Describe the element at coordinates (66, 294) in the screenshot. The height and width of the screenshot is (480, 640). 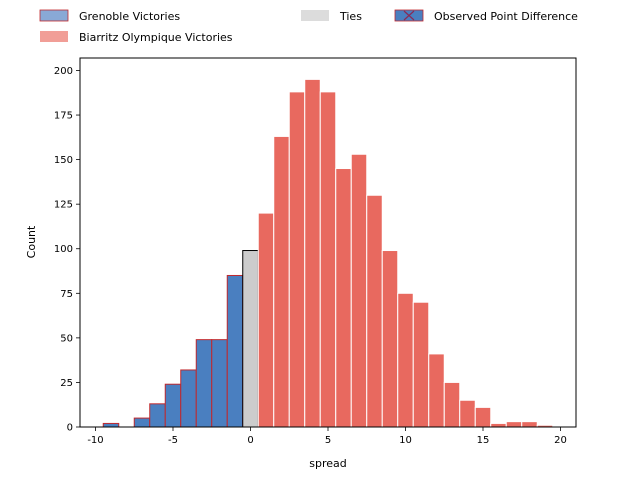
I see `y-tick-label-3: 75` at that location.